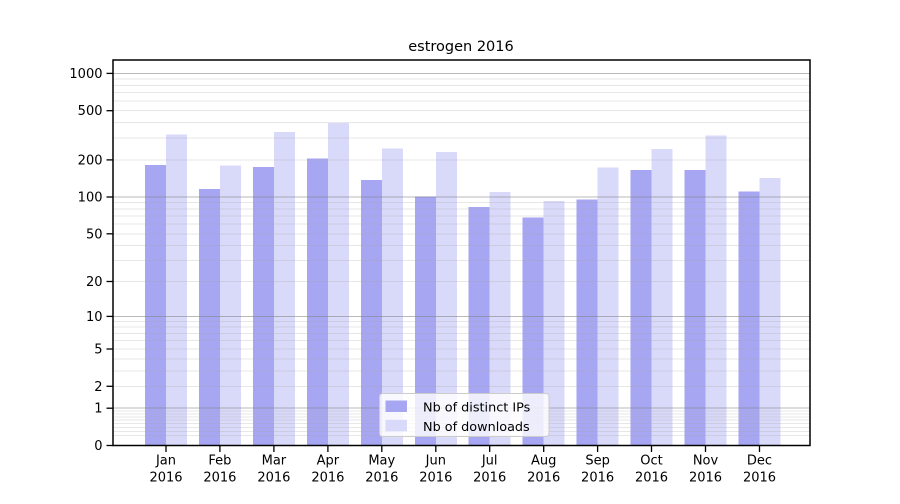  I want to click on legend-label-distinct-ips: Nb of distinct IPs, so click(477, 408).